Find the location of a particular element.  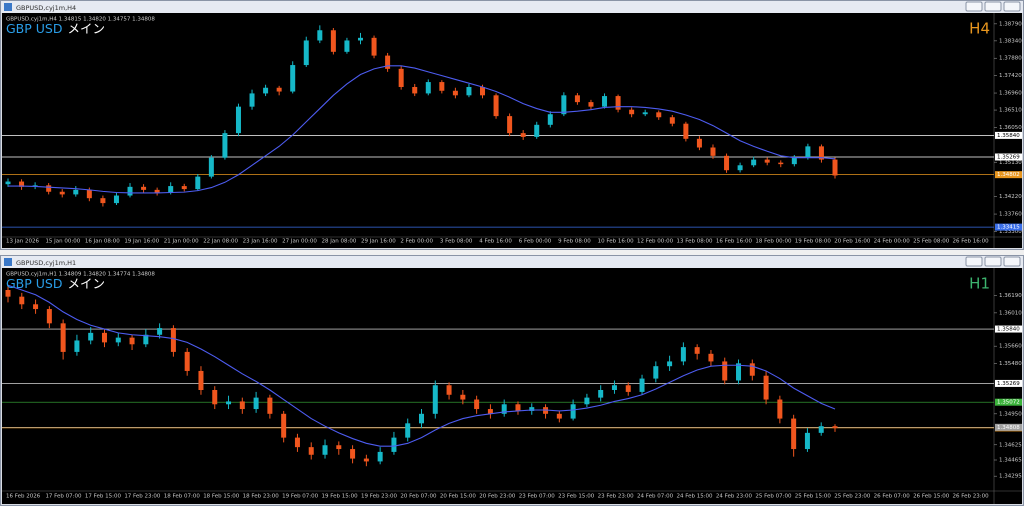

x-tick-label: 19 Feb 08:00 is located at coordinates (813, 242).